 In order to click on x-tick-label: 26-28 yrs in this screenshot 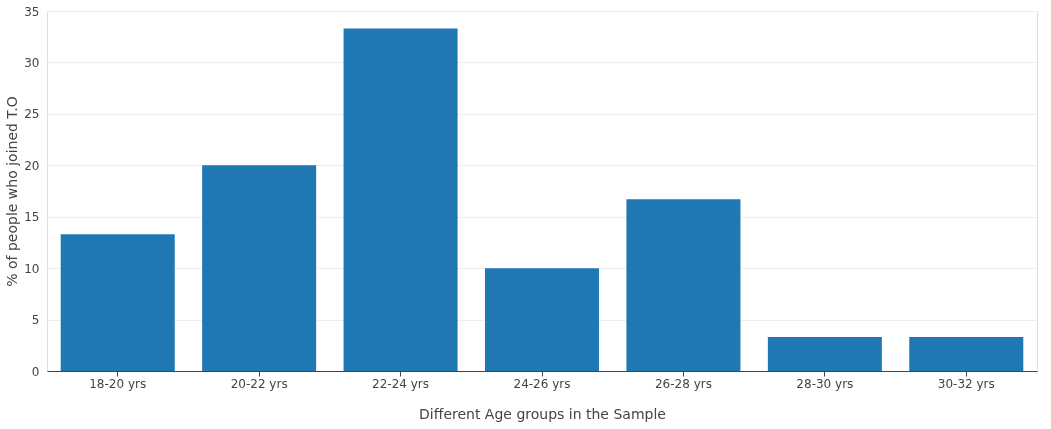, I will do `click(683, 383)`.